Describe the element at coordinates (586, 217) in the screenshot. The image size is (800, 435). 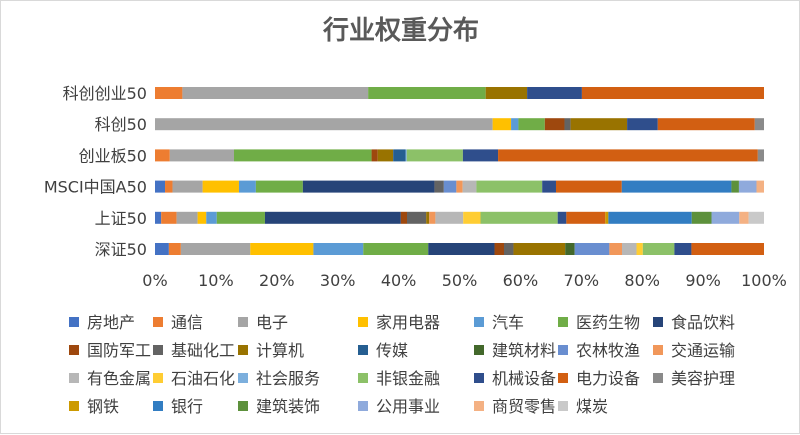
I see `bar-上证50-电力设备` at that location.